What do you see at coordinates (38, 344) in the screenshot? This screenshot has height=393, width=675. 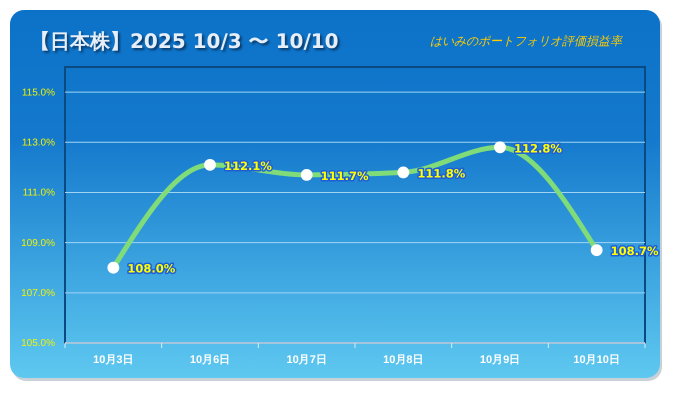 I see `y-tick-label: 105.0%` at bounding box center [38, 344].